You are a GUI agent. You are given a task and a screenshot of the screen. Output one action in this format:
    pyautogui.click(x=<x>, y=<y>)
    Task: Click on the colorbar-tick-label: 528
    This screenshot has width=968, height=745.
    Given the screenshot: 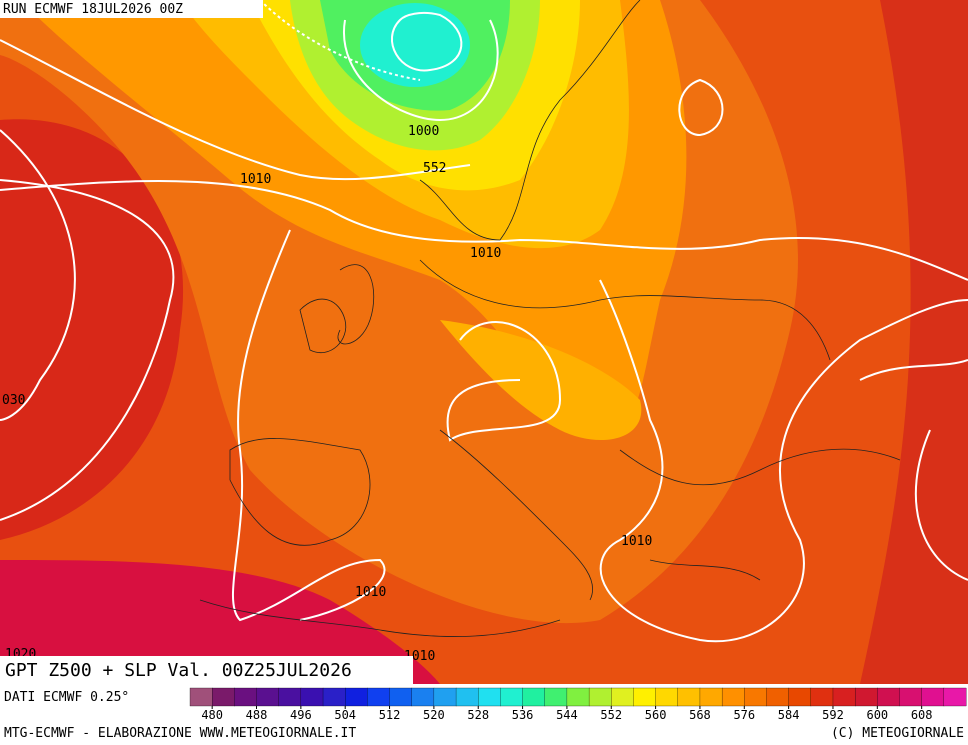 What is the action you would take?
    pyautogui.click(x=478, y=715)
    